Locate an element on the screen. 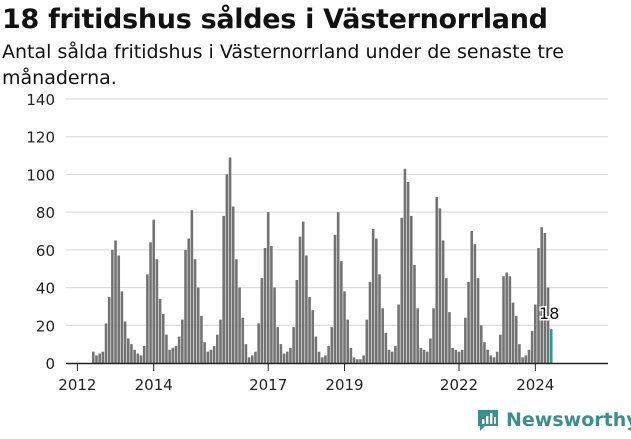  y-tick-label: 100 is located at coordinates (40, 175).